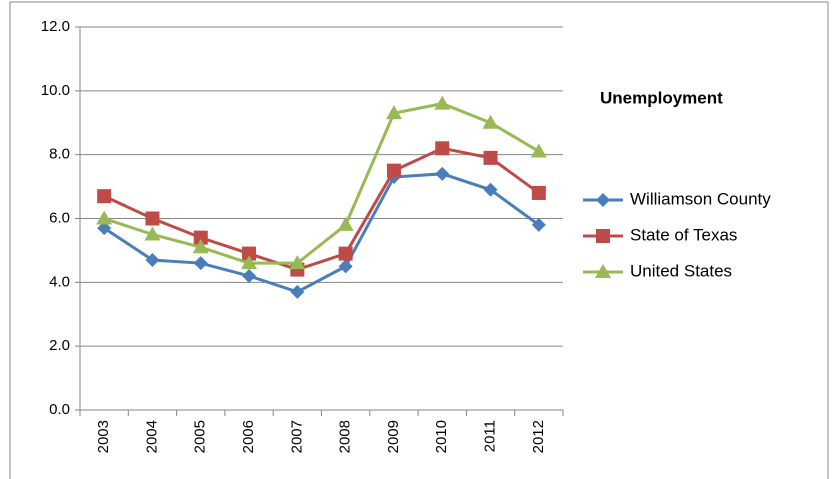  I want to click on x-tick-label: 2012, so click(538, 436).